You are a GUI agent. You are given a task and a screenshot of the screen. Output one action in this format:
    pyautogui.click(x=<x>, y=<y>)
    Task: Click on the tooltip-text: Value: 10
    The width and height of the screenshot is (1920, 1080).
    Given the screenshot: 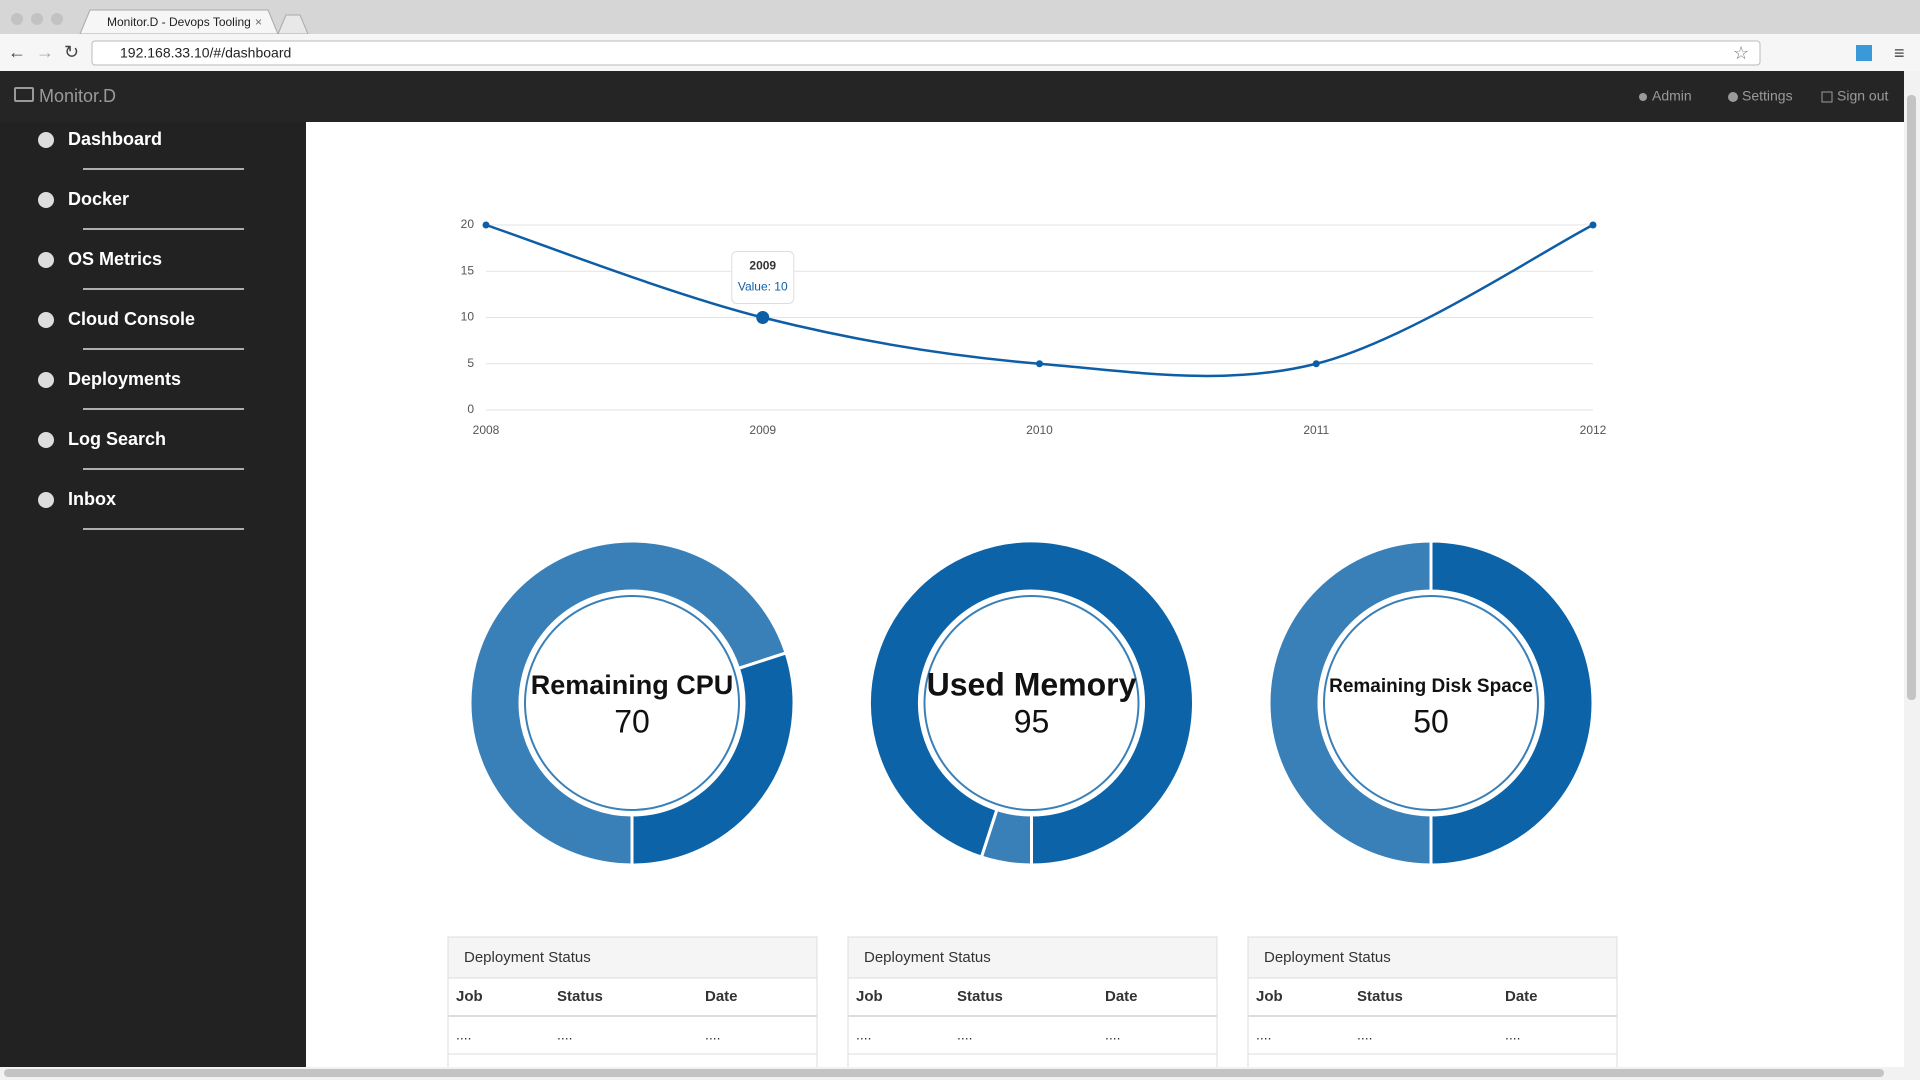 What is the action you would take?
    pyautogui.click(x=763, y=287)
    